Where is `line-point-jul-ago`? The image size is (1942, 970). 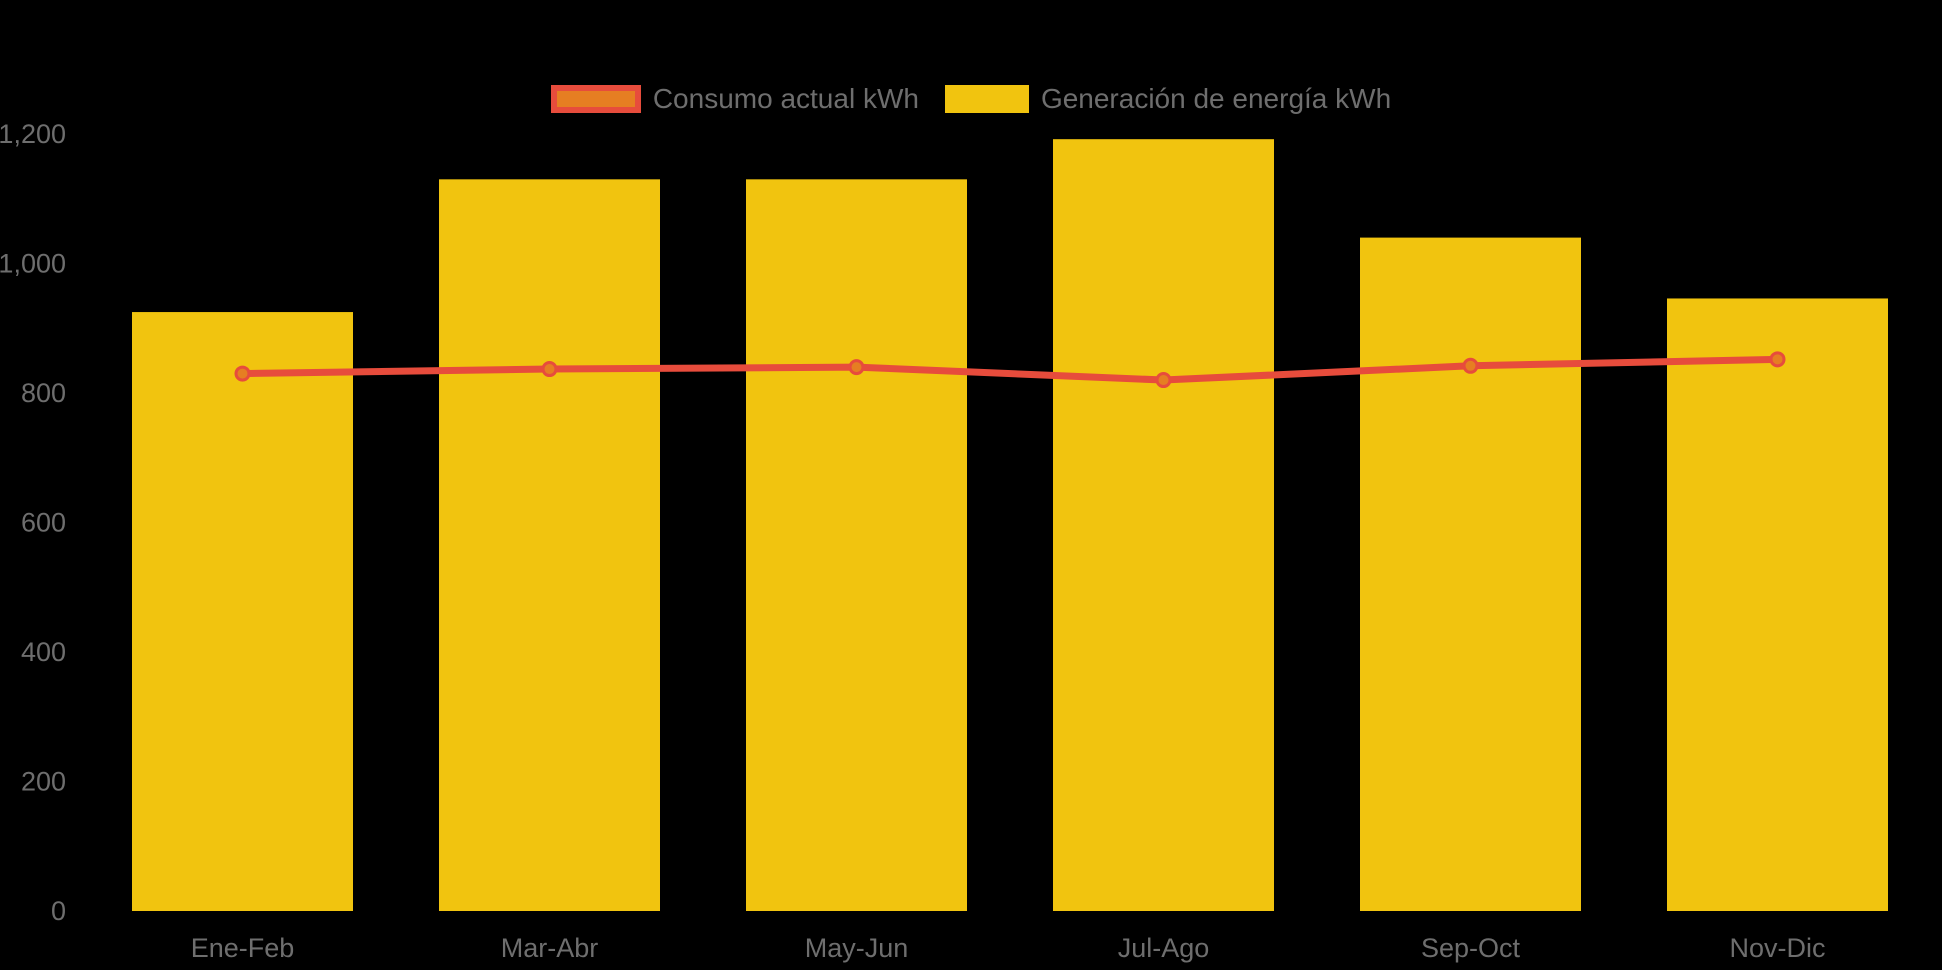
line-point-jul-ago is located at coordinates (1163, 380).